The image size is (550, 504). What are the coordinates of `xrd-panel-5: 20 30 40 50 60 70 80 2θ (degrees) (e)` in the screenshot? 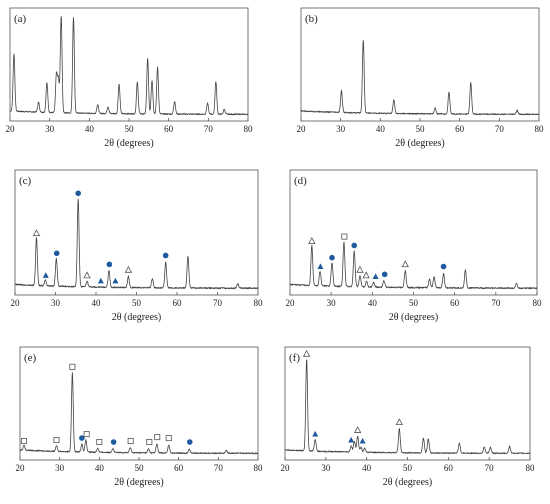 It's located at (140, 417).